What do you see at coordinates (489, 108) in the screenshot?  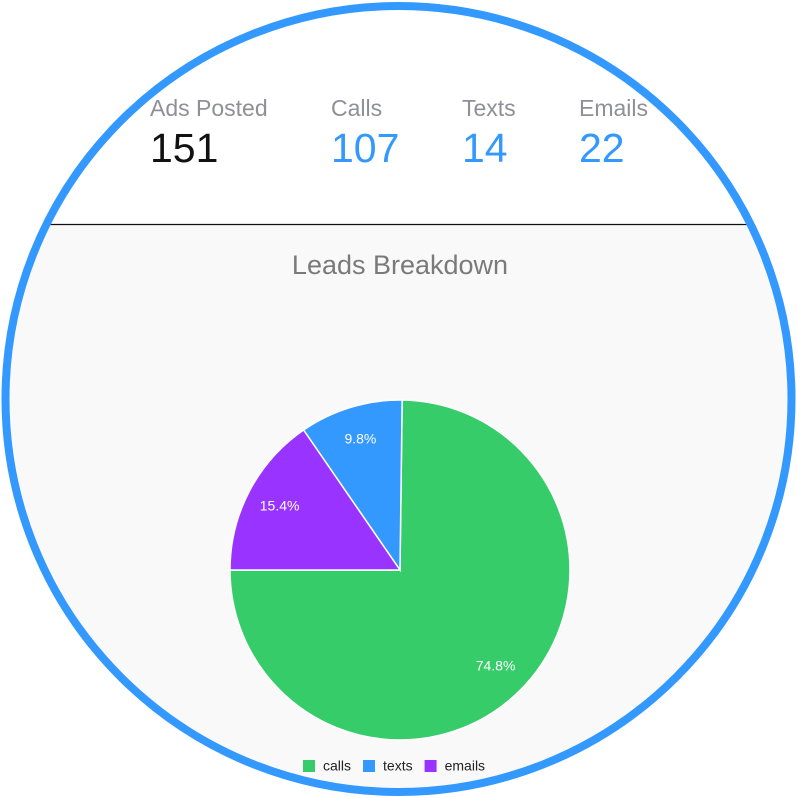 I see `stat-label: Texts` at bounding box center [489, 108].